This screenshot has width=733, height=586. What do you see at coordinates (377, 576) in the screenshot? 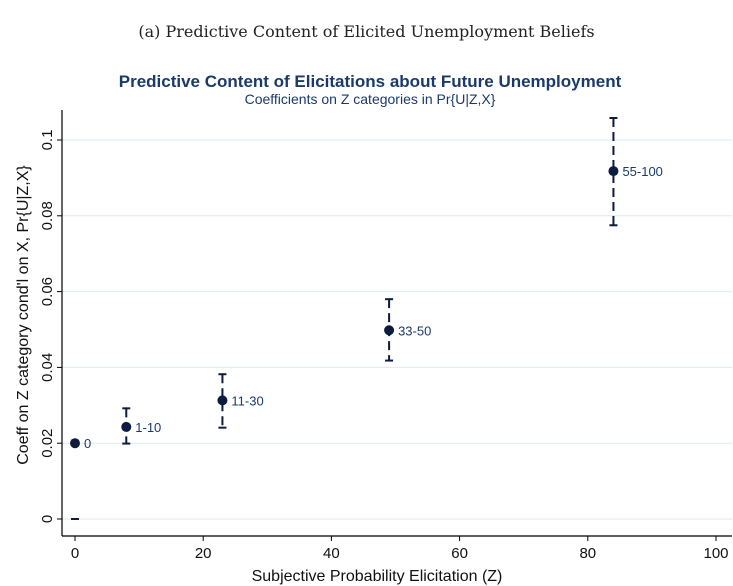
I see `x-axis-label: Subjective Probability Elicitation (Z)` at bounding box center [377, 576].